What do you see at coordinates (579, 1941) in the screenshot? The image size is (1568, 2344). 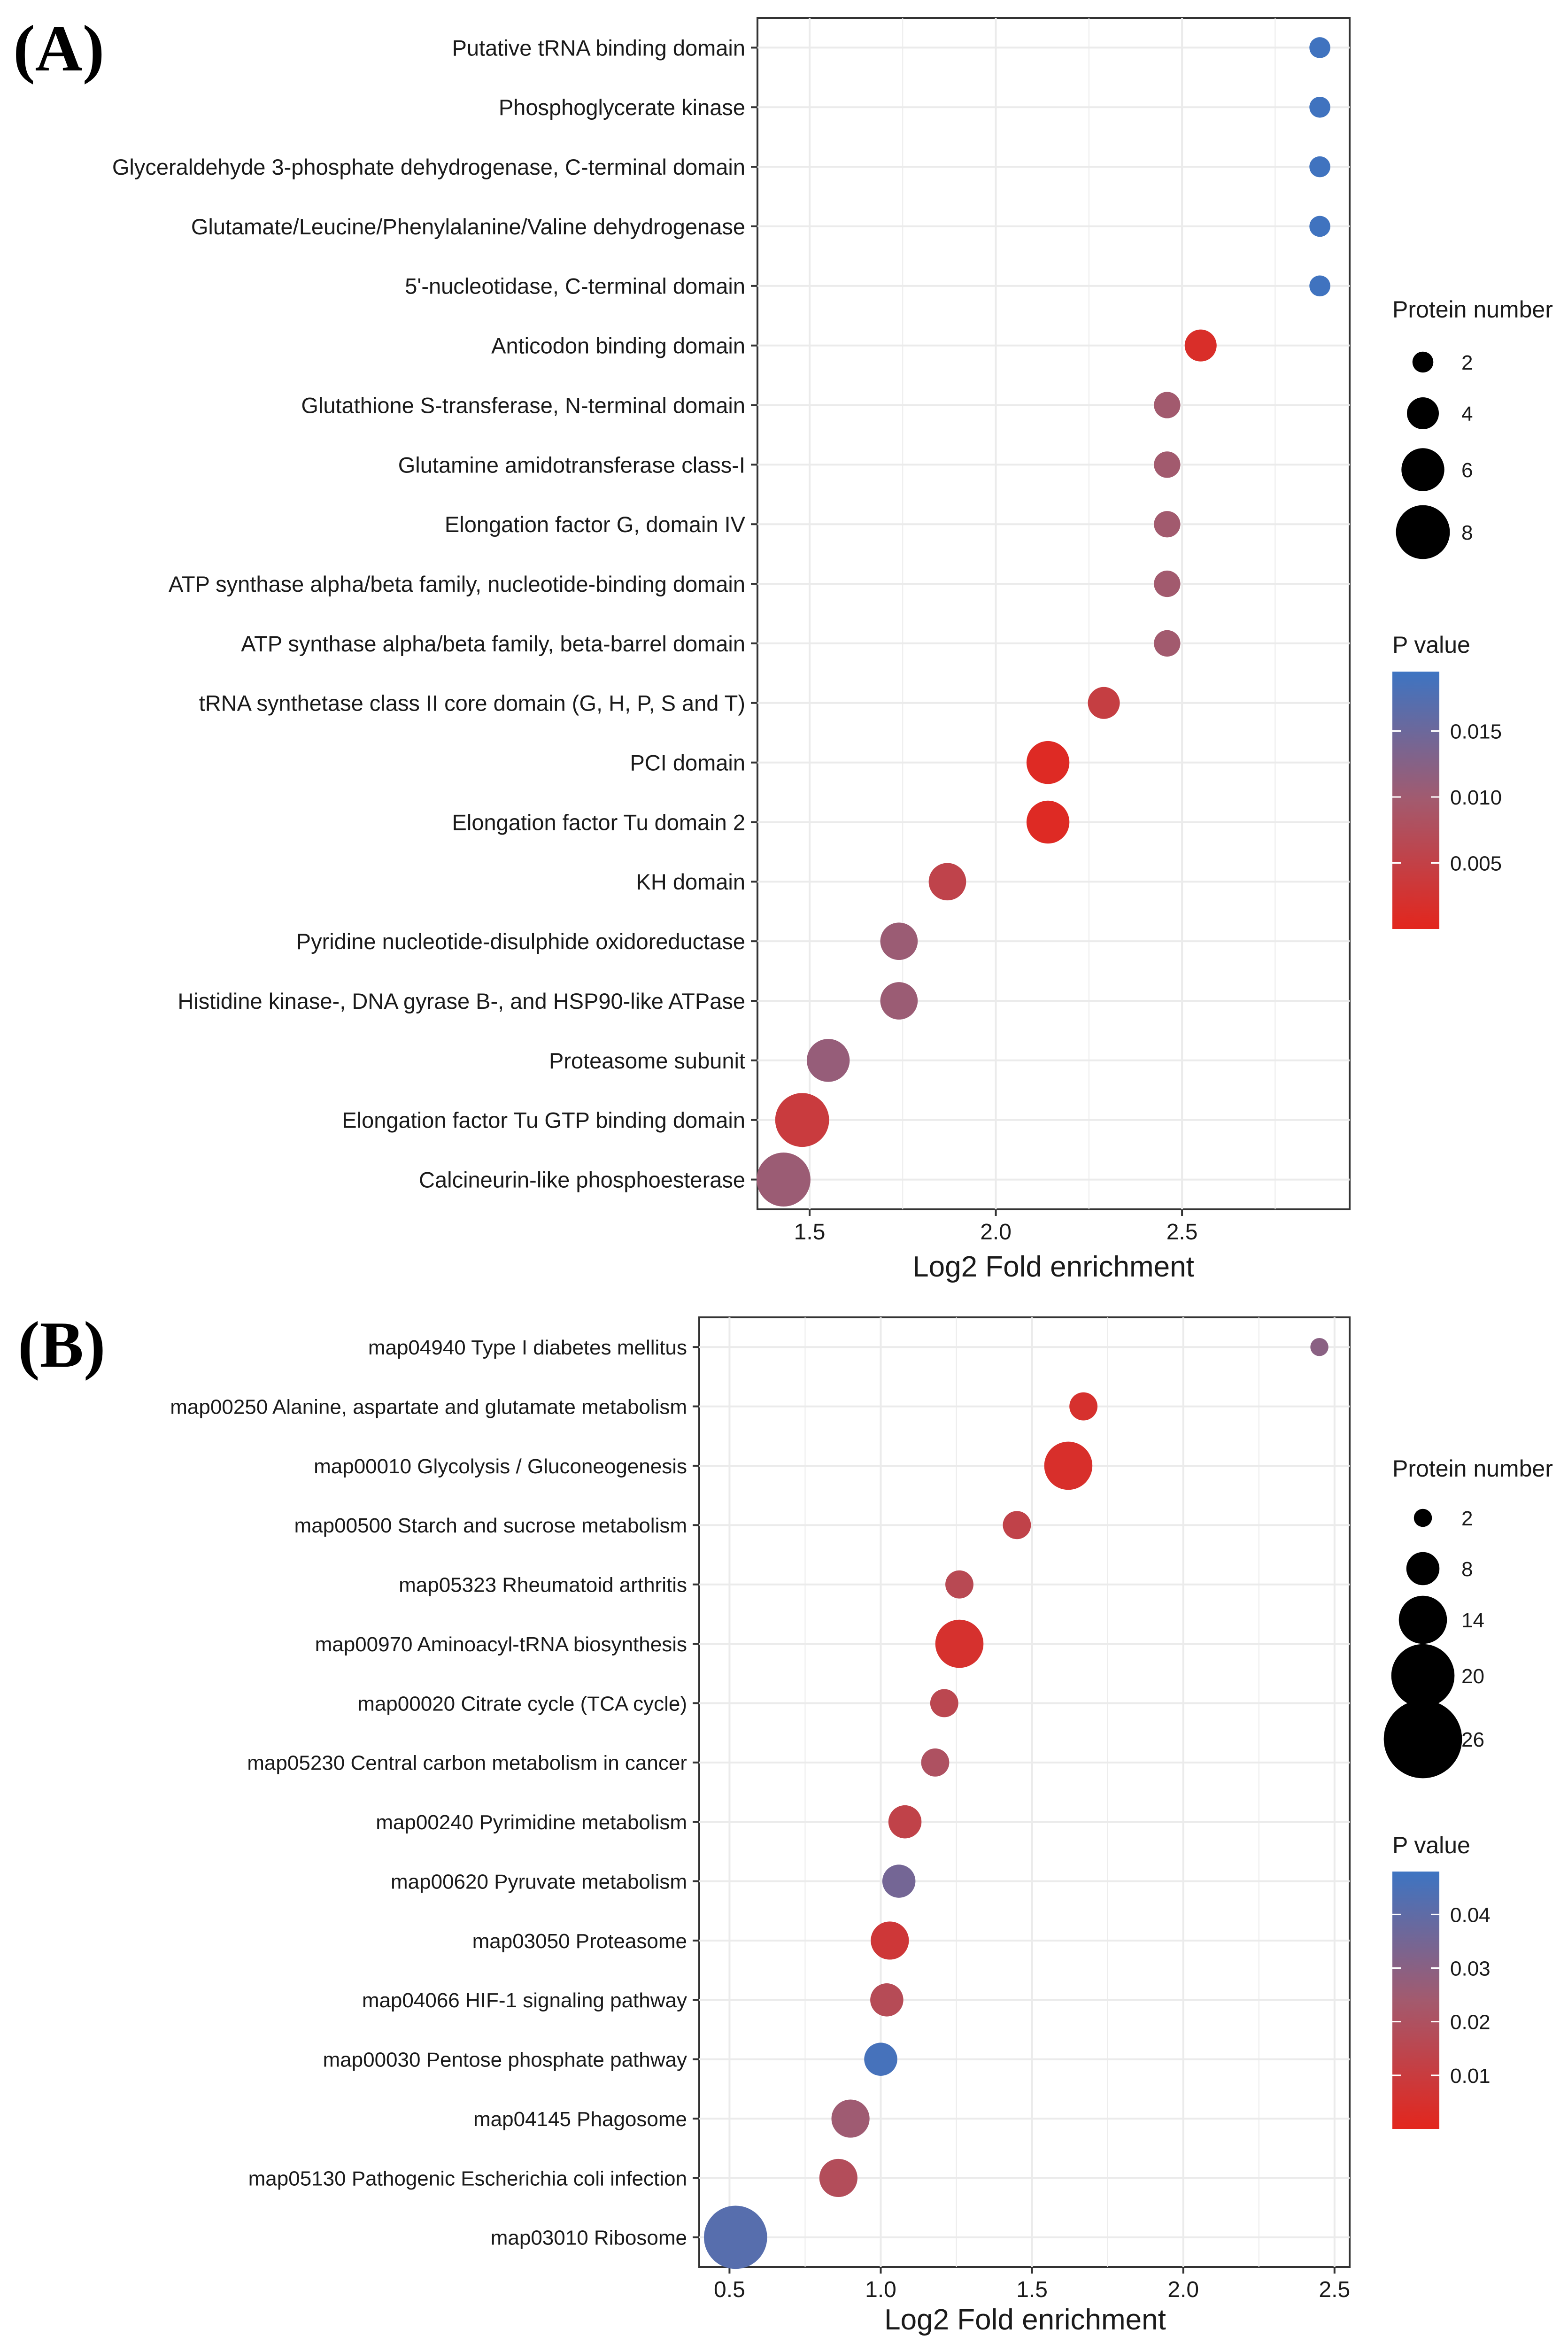 I see `category-label: map03050 Proteasome` at bounding box center [579, 1941].